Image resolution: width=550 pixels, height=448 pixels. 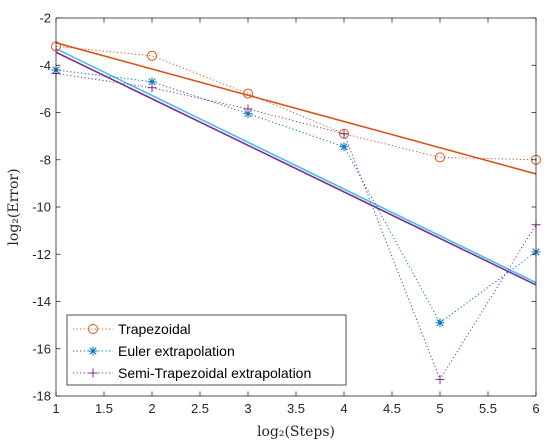 I want to click on x-tick-label: 6, so click(x=535, y=408).